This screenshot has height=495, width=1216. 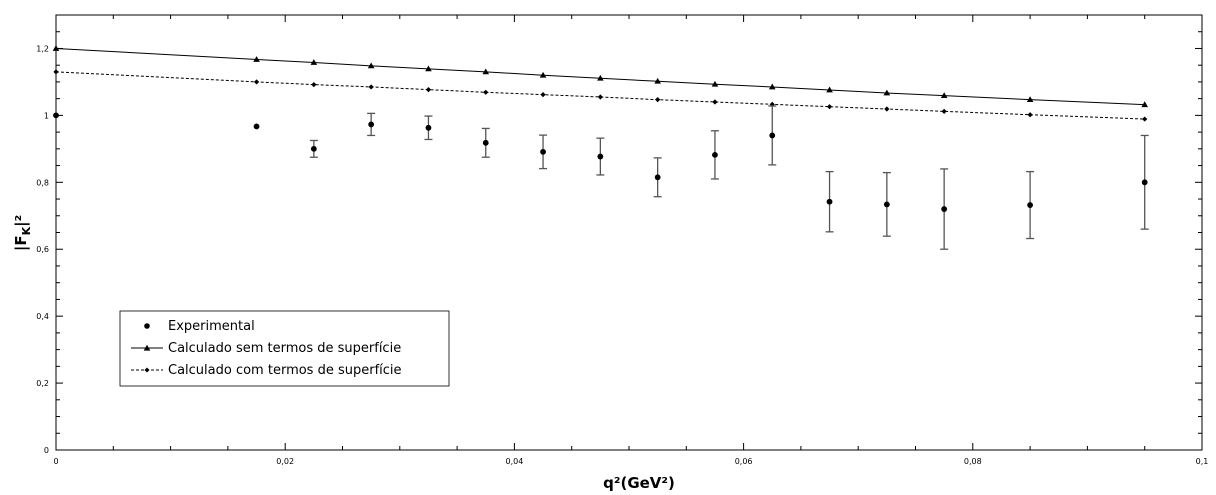 I want to click on legend-label-sem-termos: Calculado sem termos de superfície, so click(x=284, y=348).